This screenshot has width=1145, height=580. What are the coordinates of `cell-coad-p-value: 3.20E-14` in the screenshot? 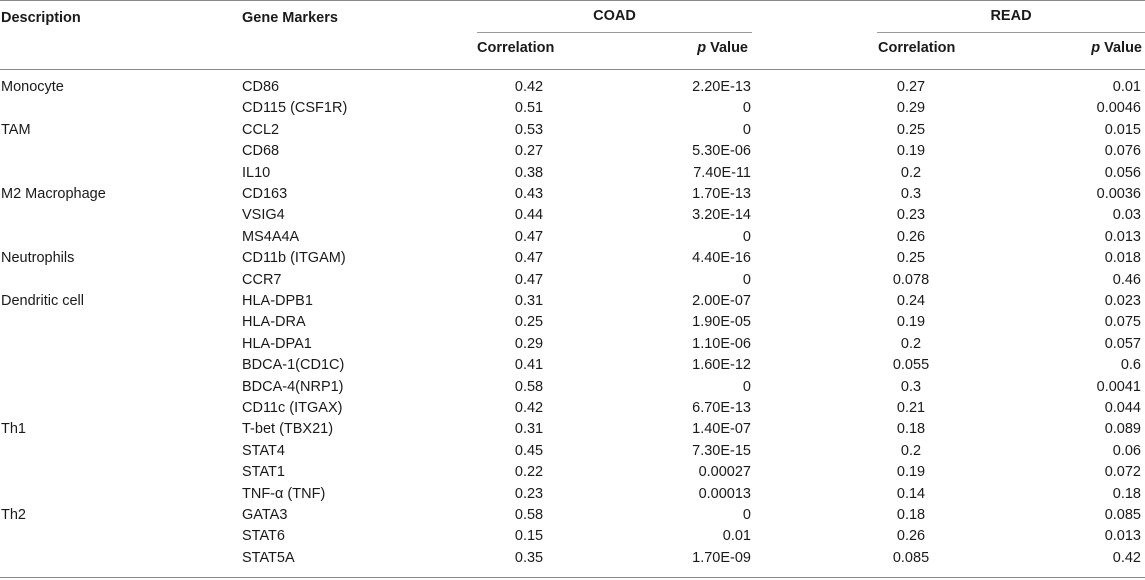 It's located at (721, 215).